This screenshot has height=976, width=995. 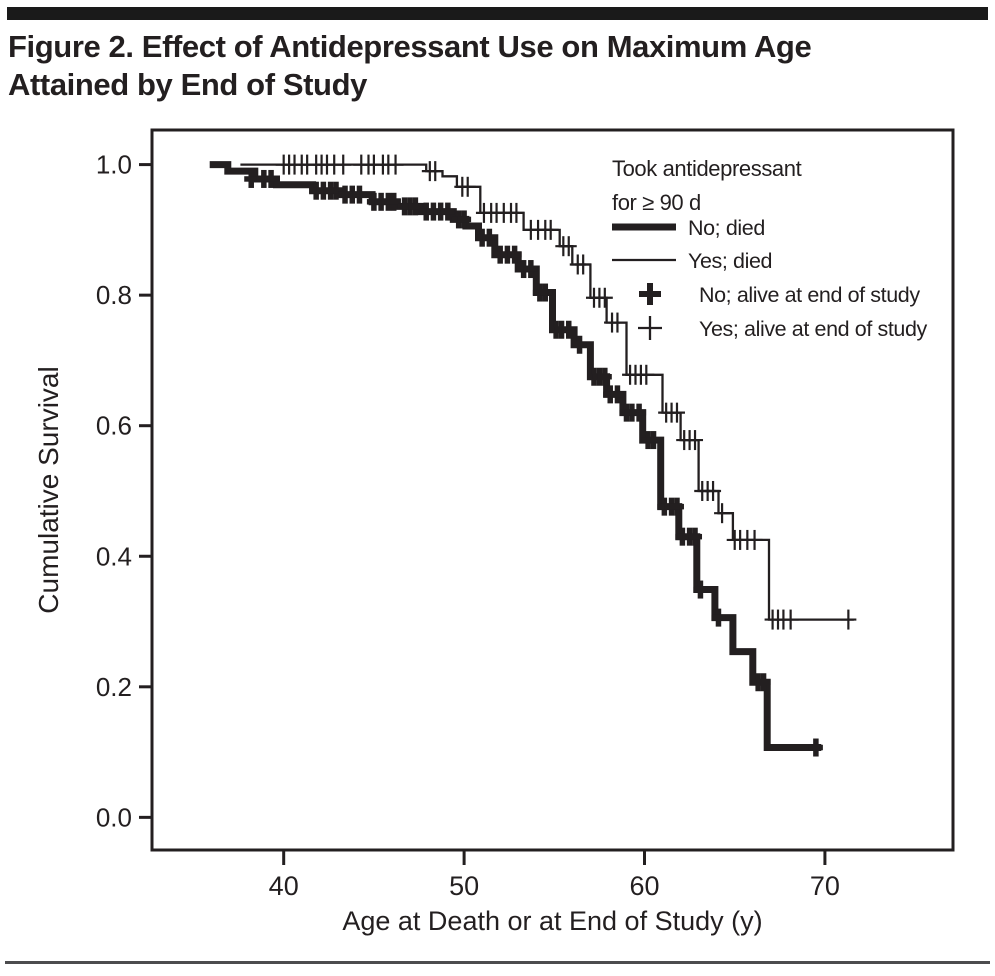 What do you see at coordinates (552, 921) in the screenshot?
I see `x-axis-label: Age at Death or at End of Study (y)` at bounding box center [552, 921].